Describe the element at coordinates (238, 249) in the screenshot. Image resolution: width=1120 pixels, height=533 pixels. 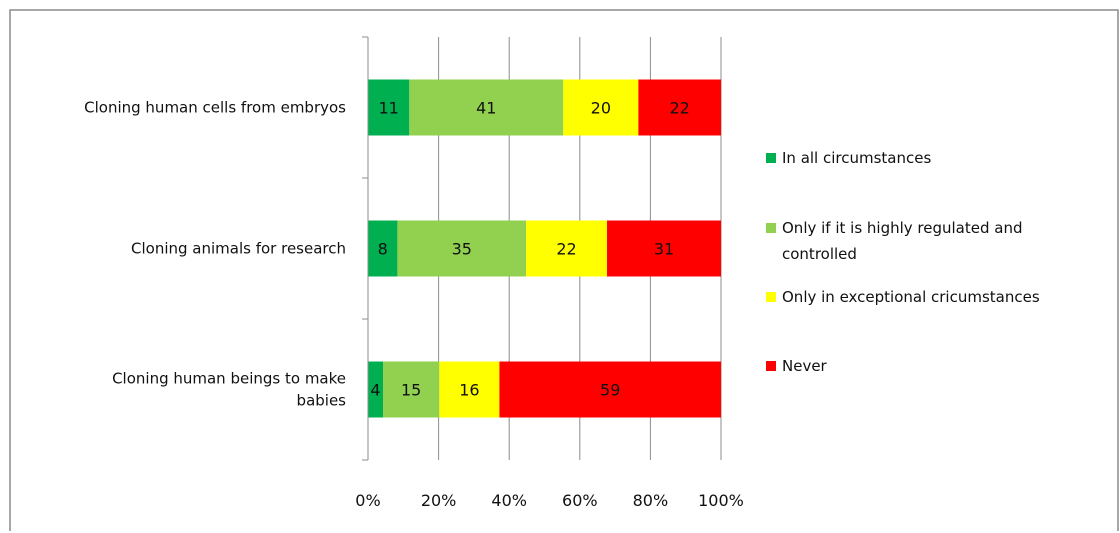
I see `category-label: Cloning animals for research` at that location.